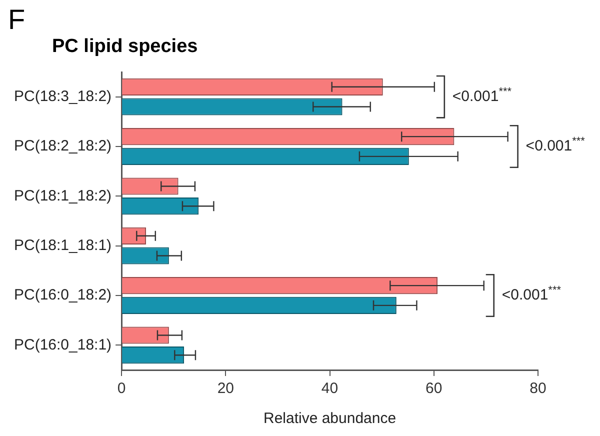 This screenshot has height=436, width=600. I want to click on y-tick-label: PC(16:0_18:1), so click(63, 345).